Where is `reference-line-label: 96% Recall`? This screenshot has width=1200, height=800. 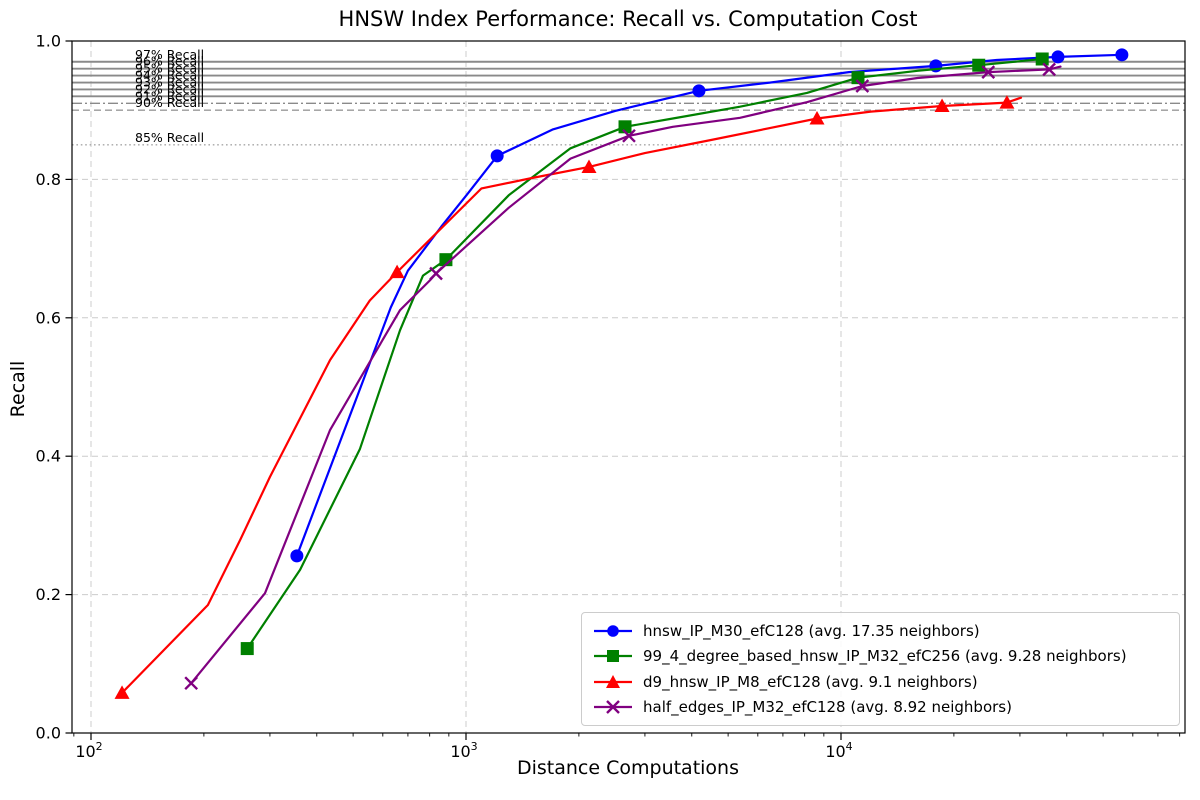 reference-line-label: 96% Recall is located at coordinates (169, 61).